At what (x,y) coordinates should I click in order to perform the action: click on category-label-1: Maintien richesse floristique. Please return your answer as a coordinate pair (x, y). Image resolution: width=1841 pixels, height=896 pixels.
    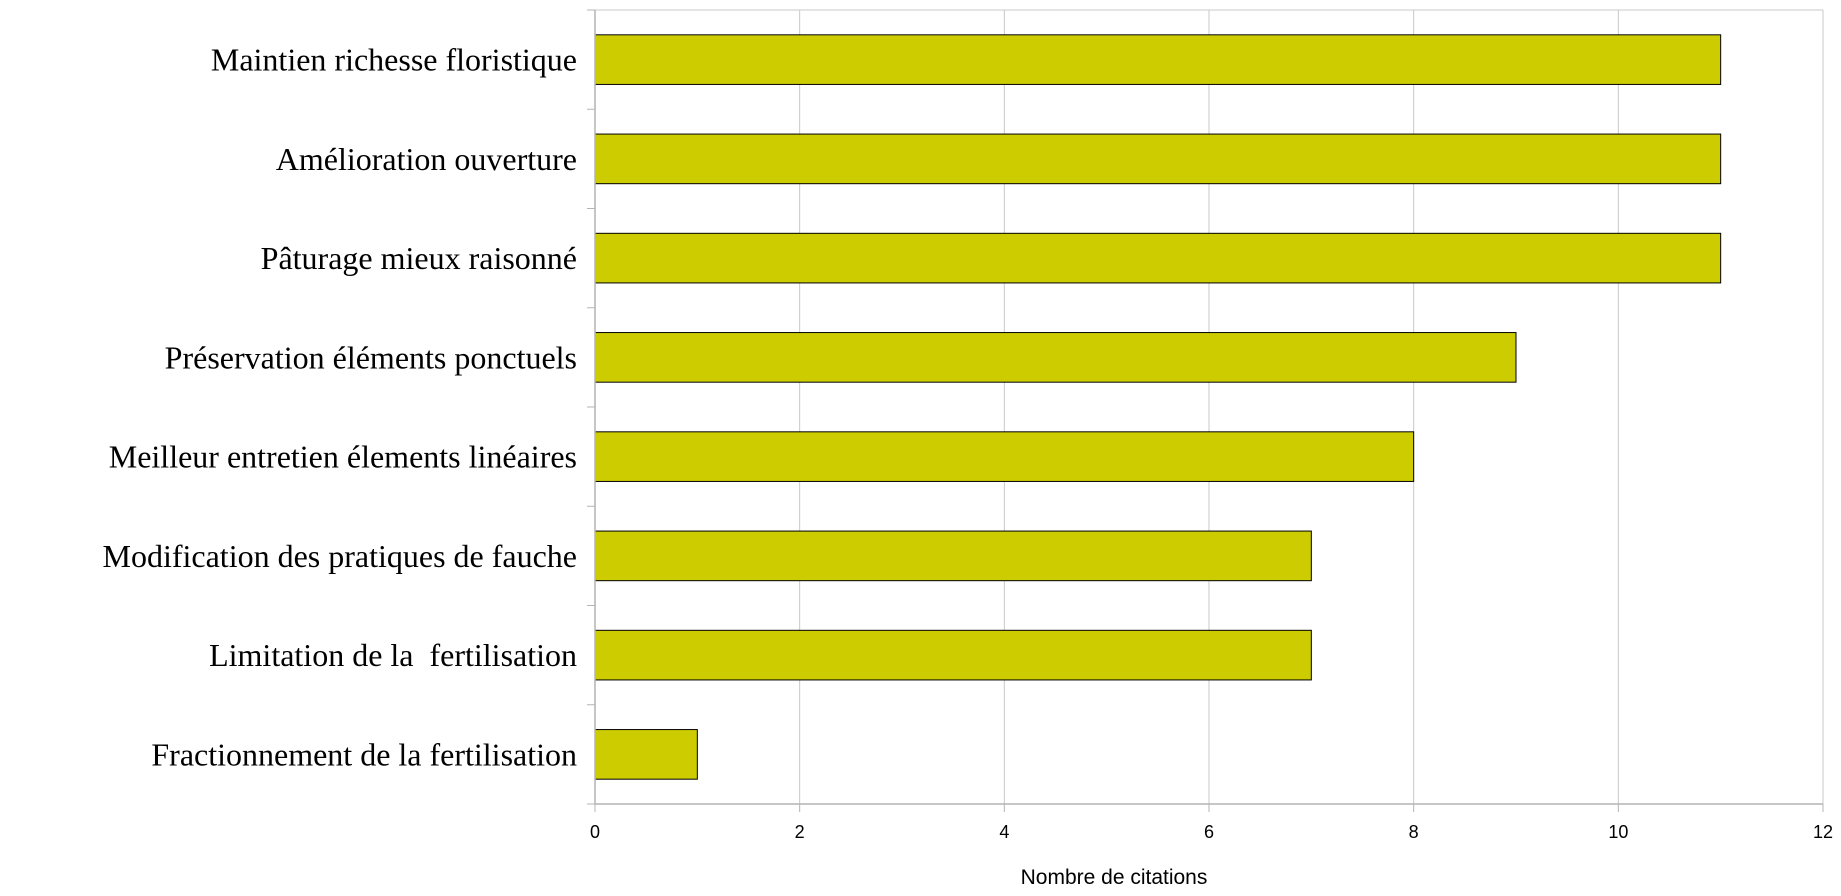
    Looking at the image, I should click on (394, 60).